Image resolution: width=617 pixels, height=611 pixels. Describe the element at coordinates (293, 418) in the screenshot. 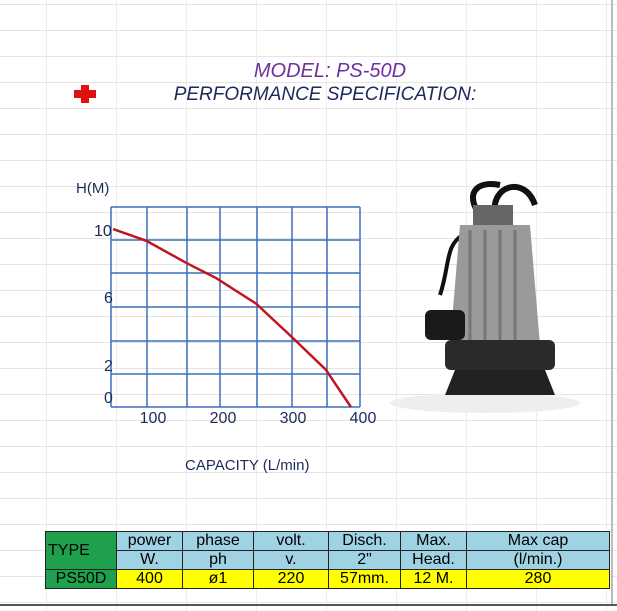

I see `x-tick: 300` at that location.